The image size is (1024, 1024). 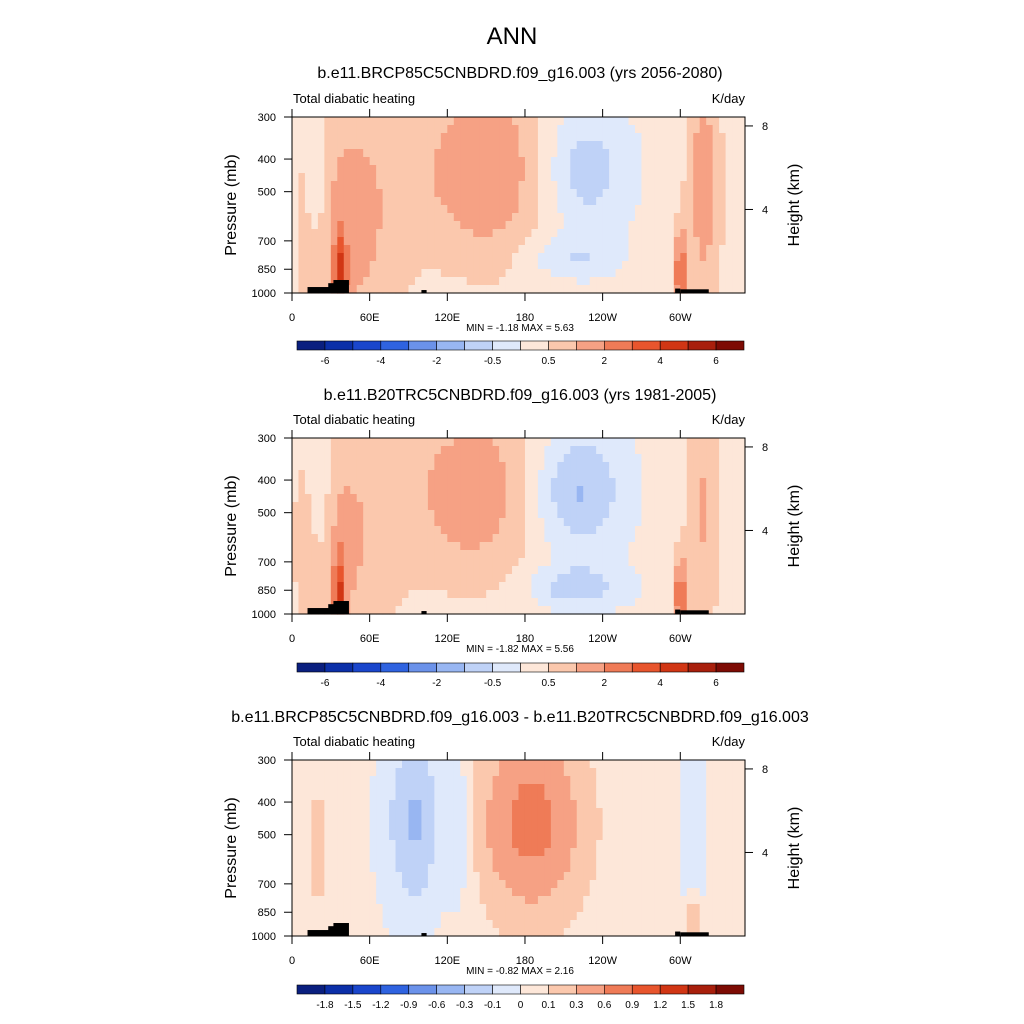 What do you see at coordinates (447, 961) in the screenshot?
I see `x-tick-label: 120E` at bounding box center [447, 961].